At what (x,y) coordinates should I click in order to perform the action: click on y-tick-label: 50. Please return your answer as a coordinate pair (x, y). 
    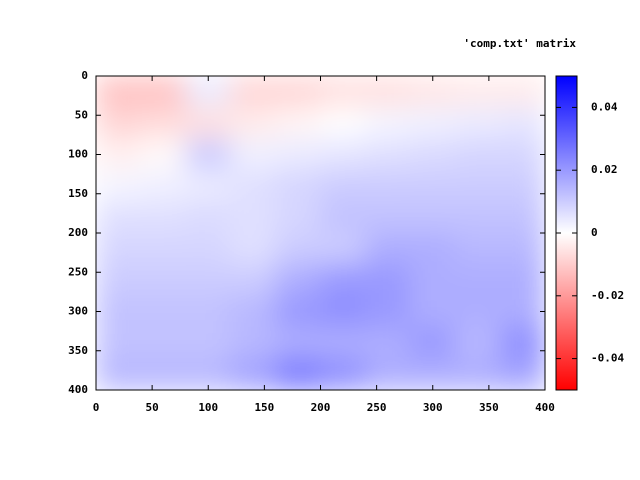
    Looking at the image, I should click on (81, 114).